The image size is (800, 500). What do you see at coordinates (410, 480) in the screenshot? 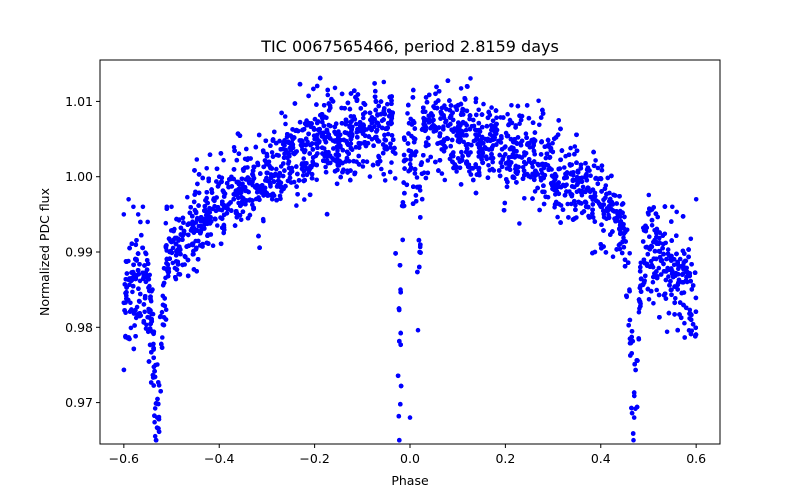
I see `x-axis-label: Phase` at bounding box center [410, 480].